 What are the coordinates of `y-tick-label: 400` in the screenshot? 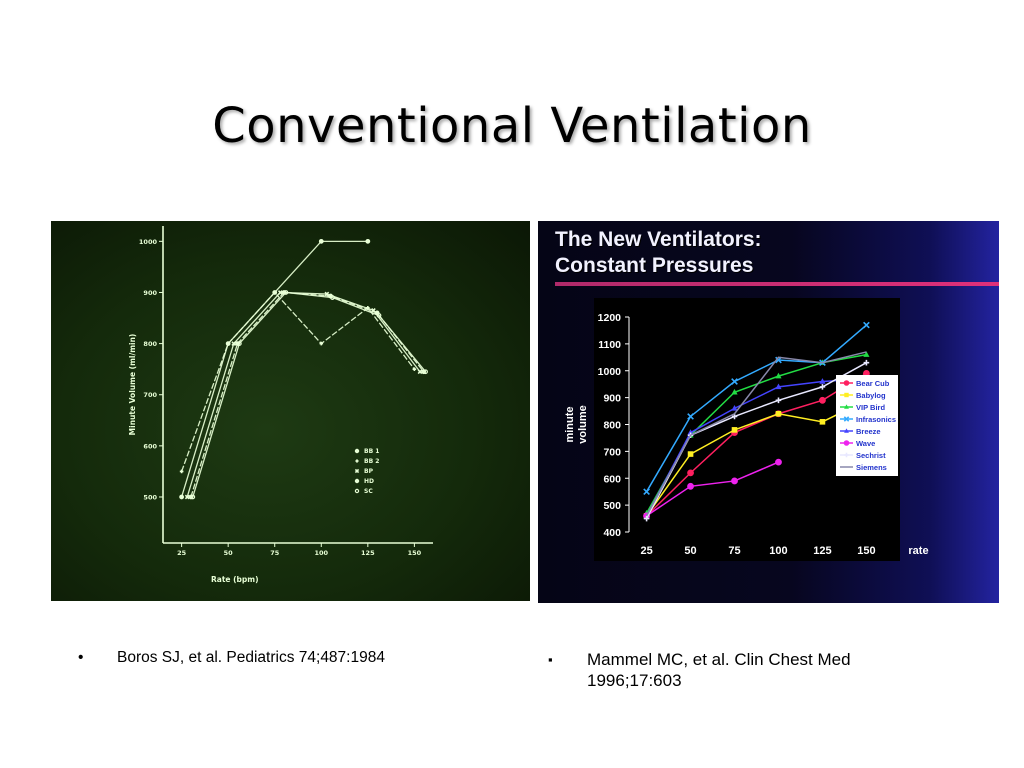 It's located at (612, 533).